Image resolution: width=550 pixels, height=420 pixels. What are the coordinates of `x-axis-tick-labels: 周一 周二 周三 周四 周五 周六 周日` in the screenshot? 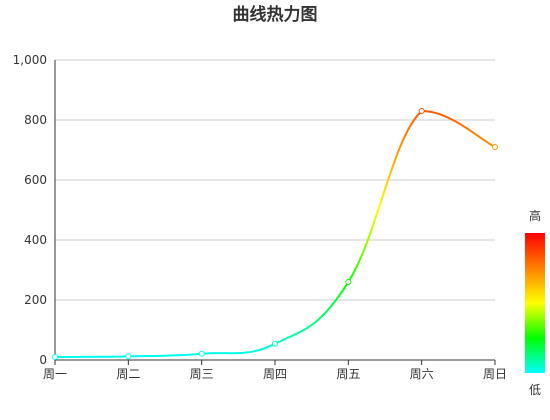 It's located at (275, 374).